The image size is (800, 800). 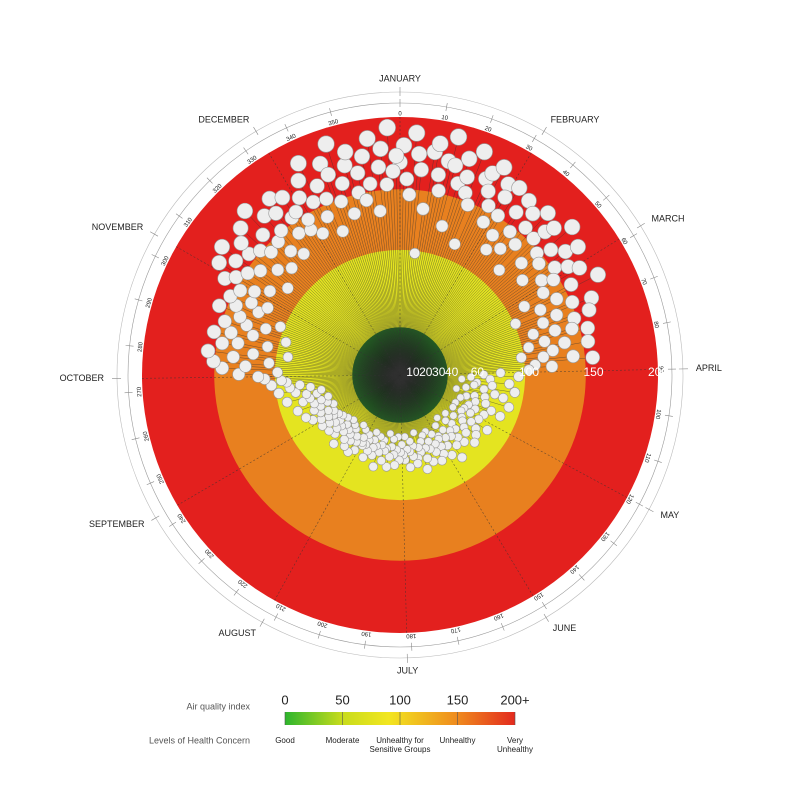 I want to click on day-tick-label: 120, so click(x=629, y=499).